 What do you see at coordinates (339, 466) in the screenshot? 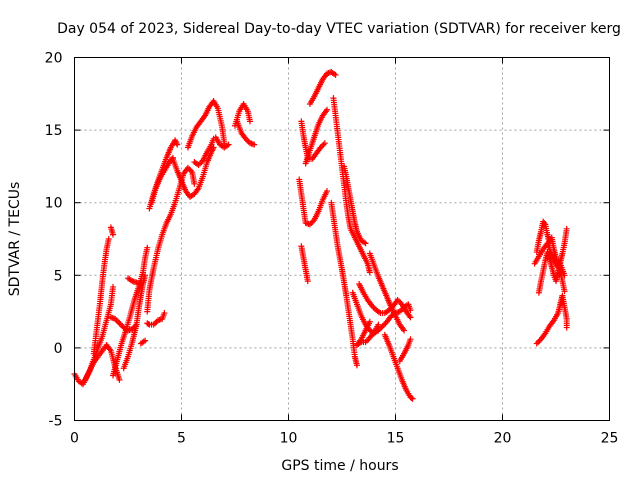
I see `x-axis-label: GPS time / hours` at bounding box center [339, 466].